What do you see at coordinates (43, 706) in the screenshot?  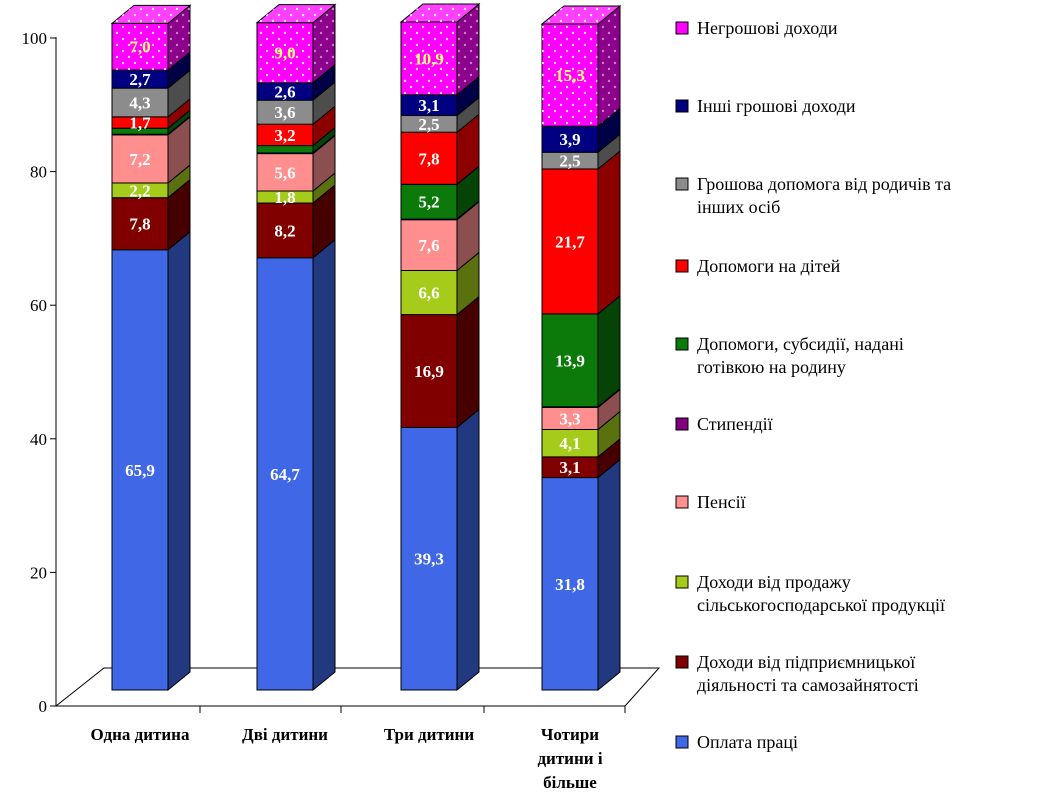 I see `y-tick-label: 0` at bounding box center [43, 706].